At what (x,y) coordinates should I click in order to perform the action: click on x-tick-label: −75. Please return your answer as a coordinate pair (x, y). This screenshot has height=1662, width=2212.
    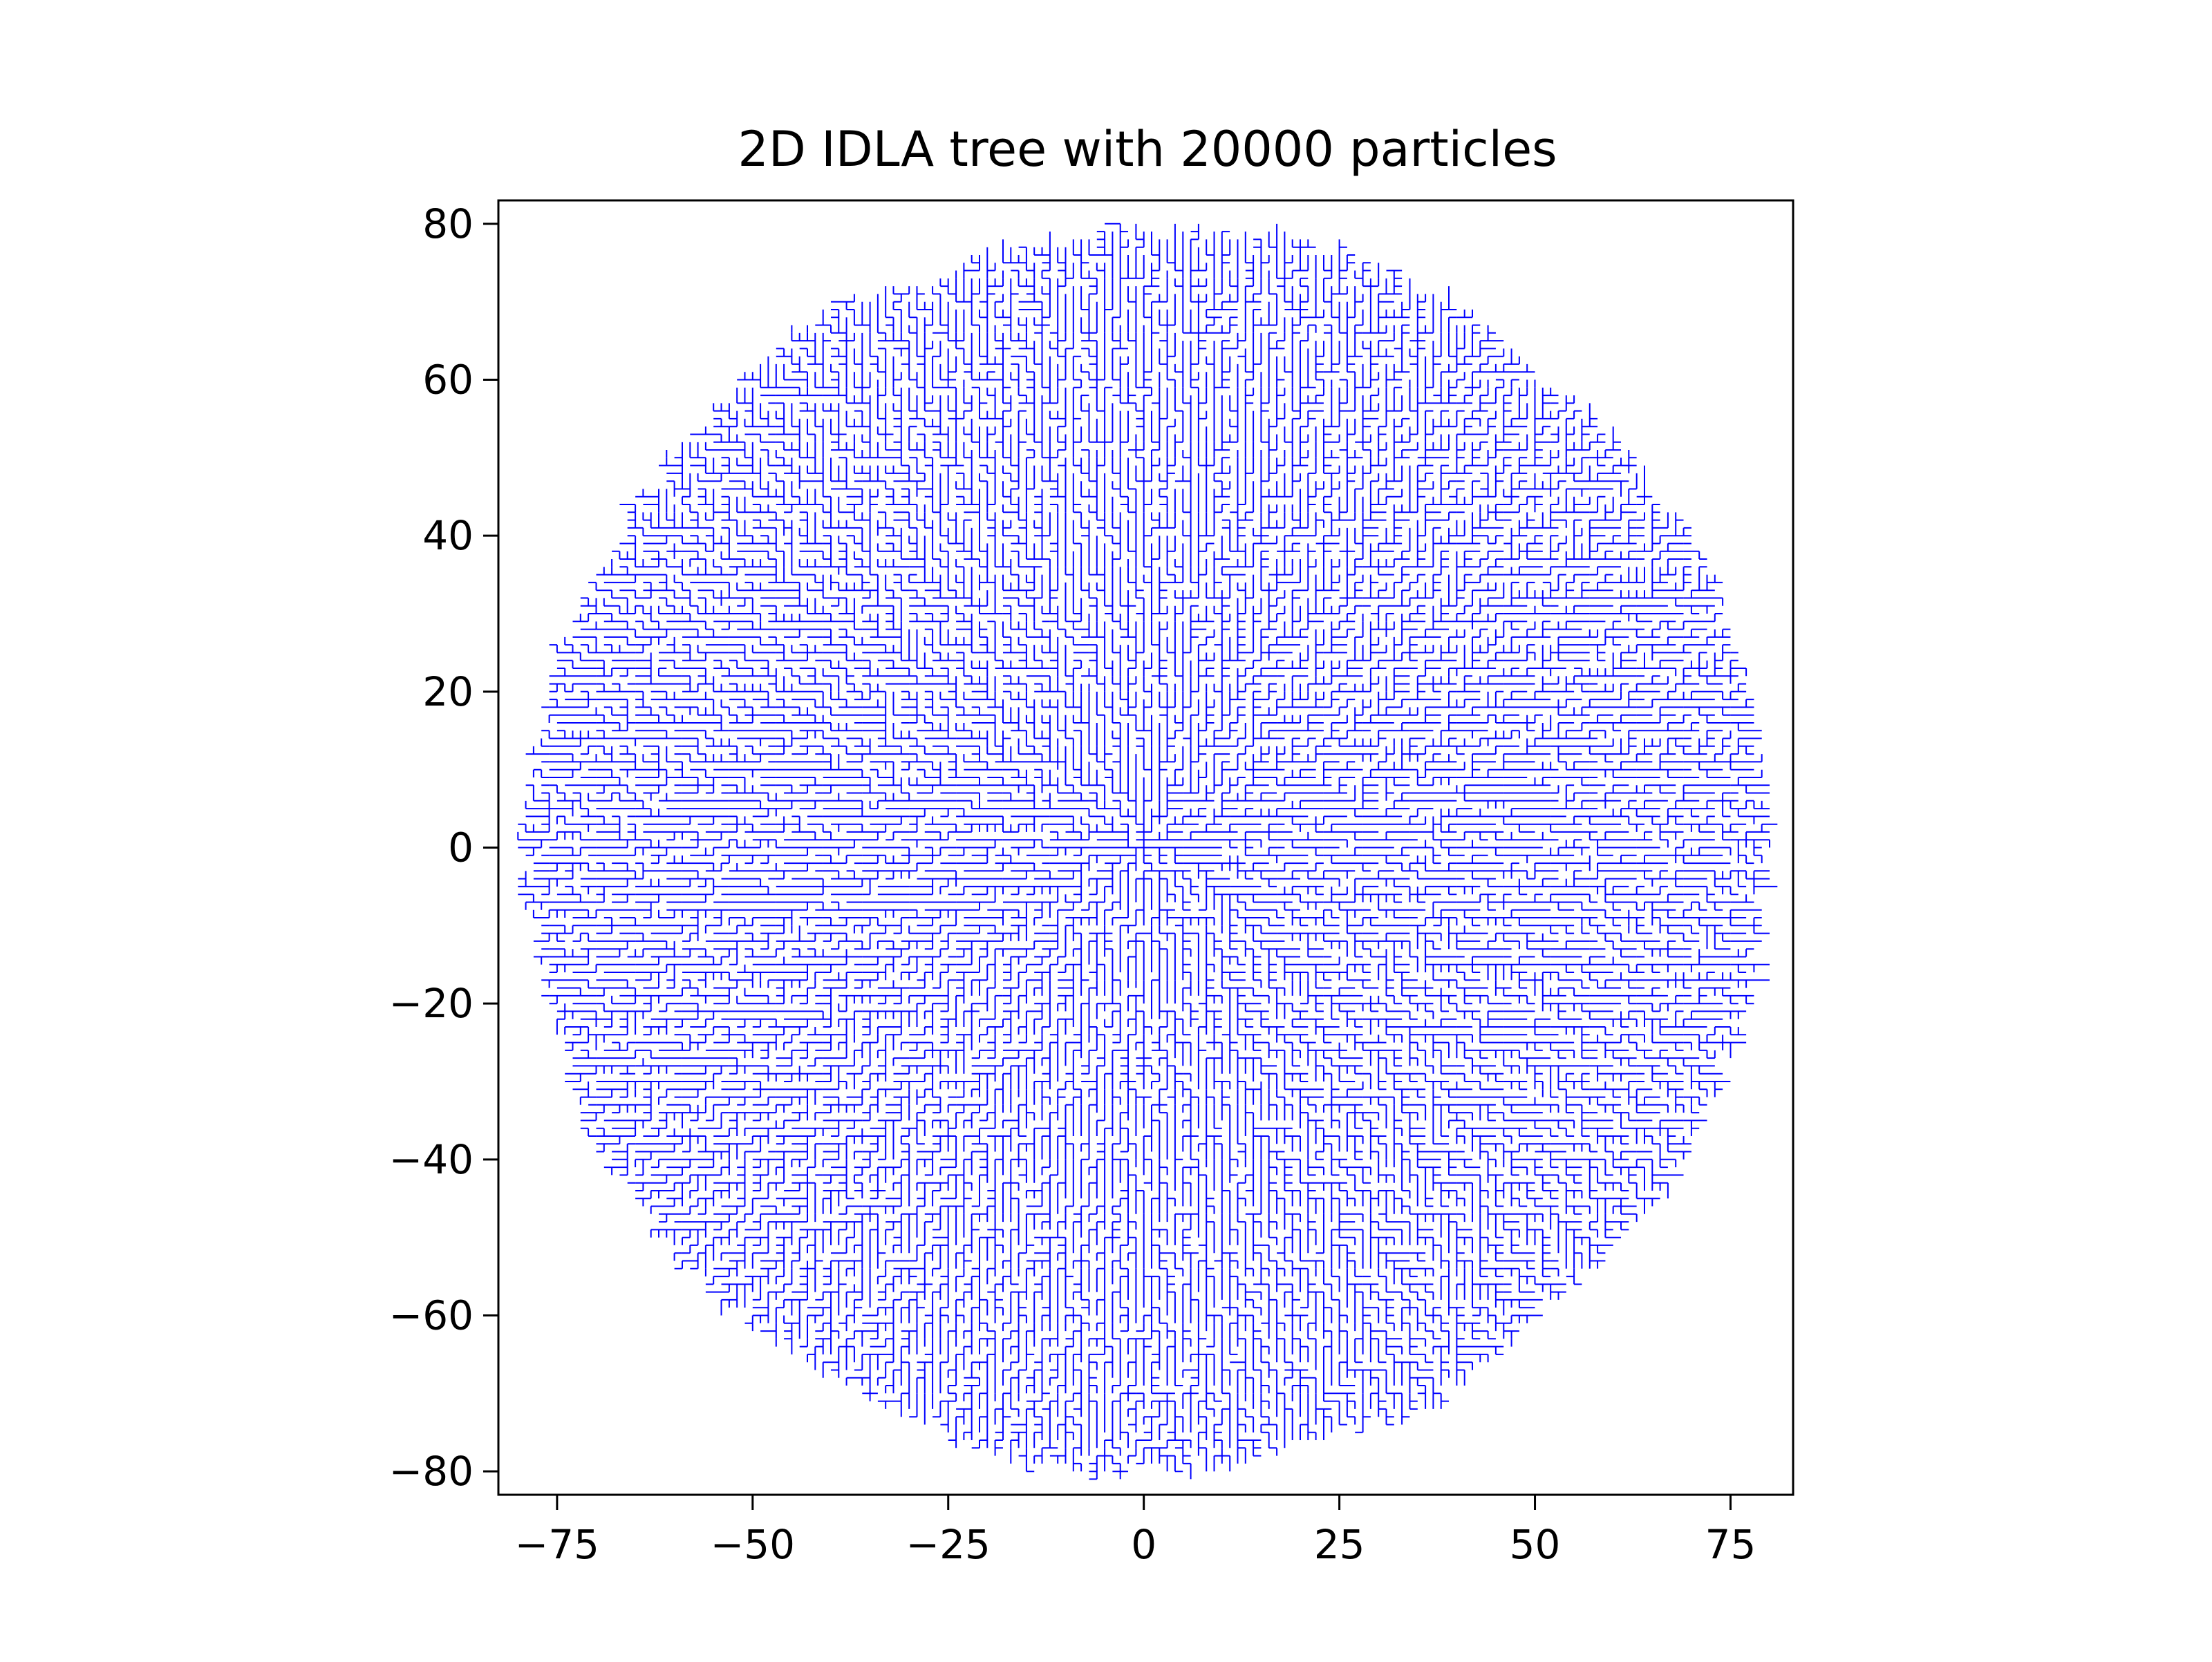
    Looking at the image, I should click on (557, 1545).